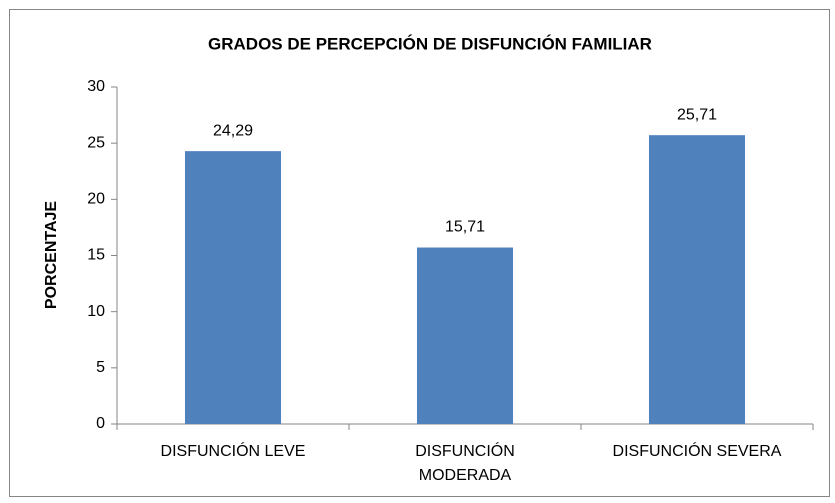 This screenshot has width=835, height=503. What do you see at coordinates (96, 142) in the screenshot?
I see `y-tick-label: 25` at bounding box center [96, 142].